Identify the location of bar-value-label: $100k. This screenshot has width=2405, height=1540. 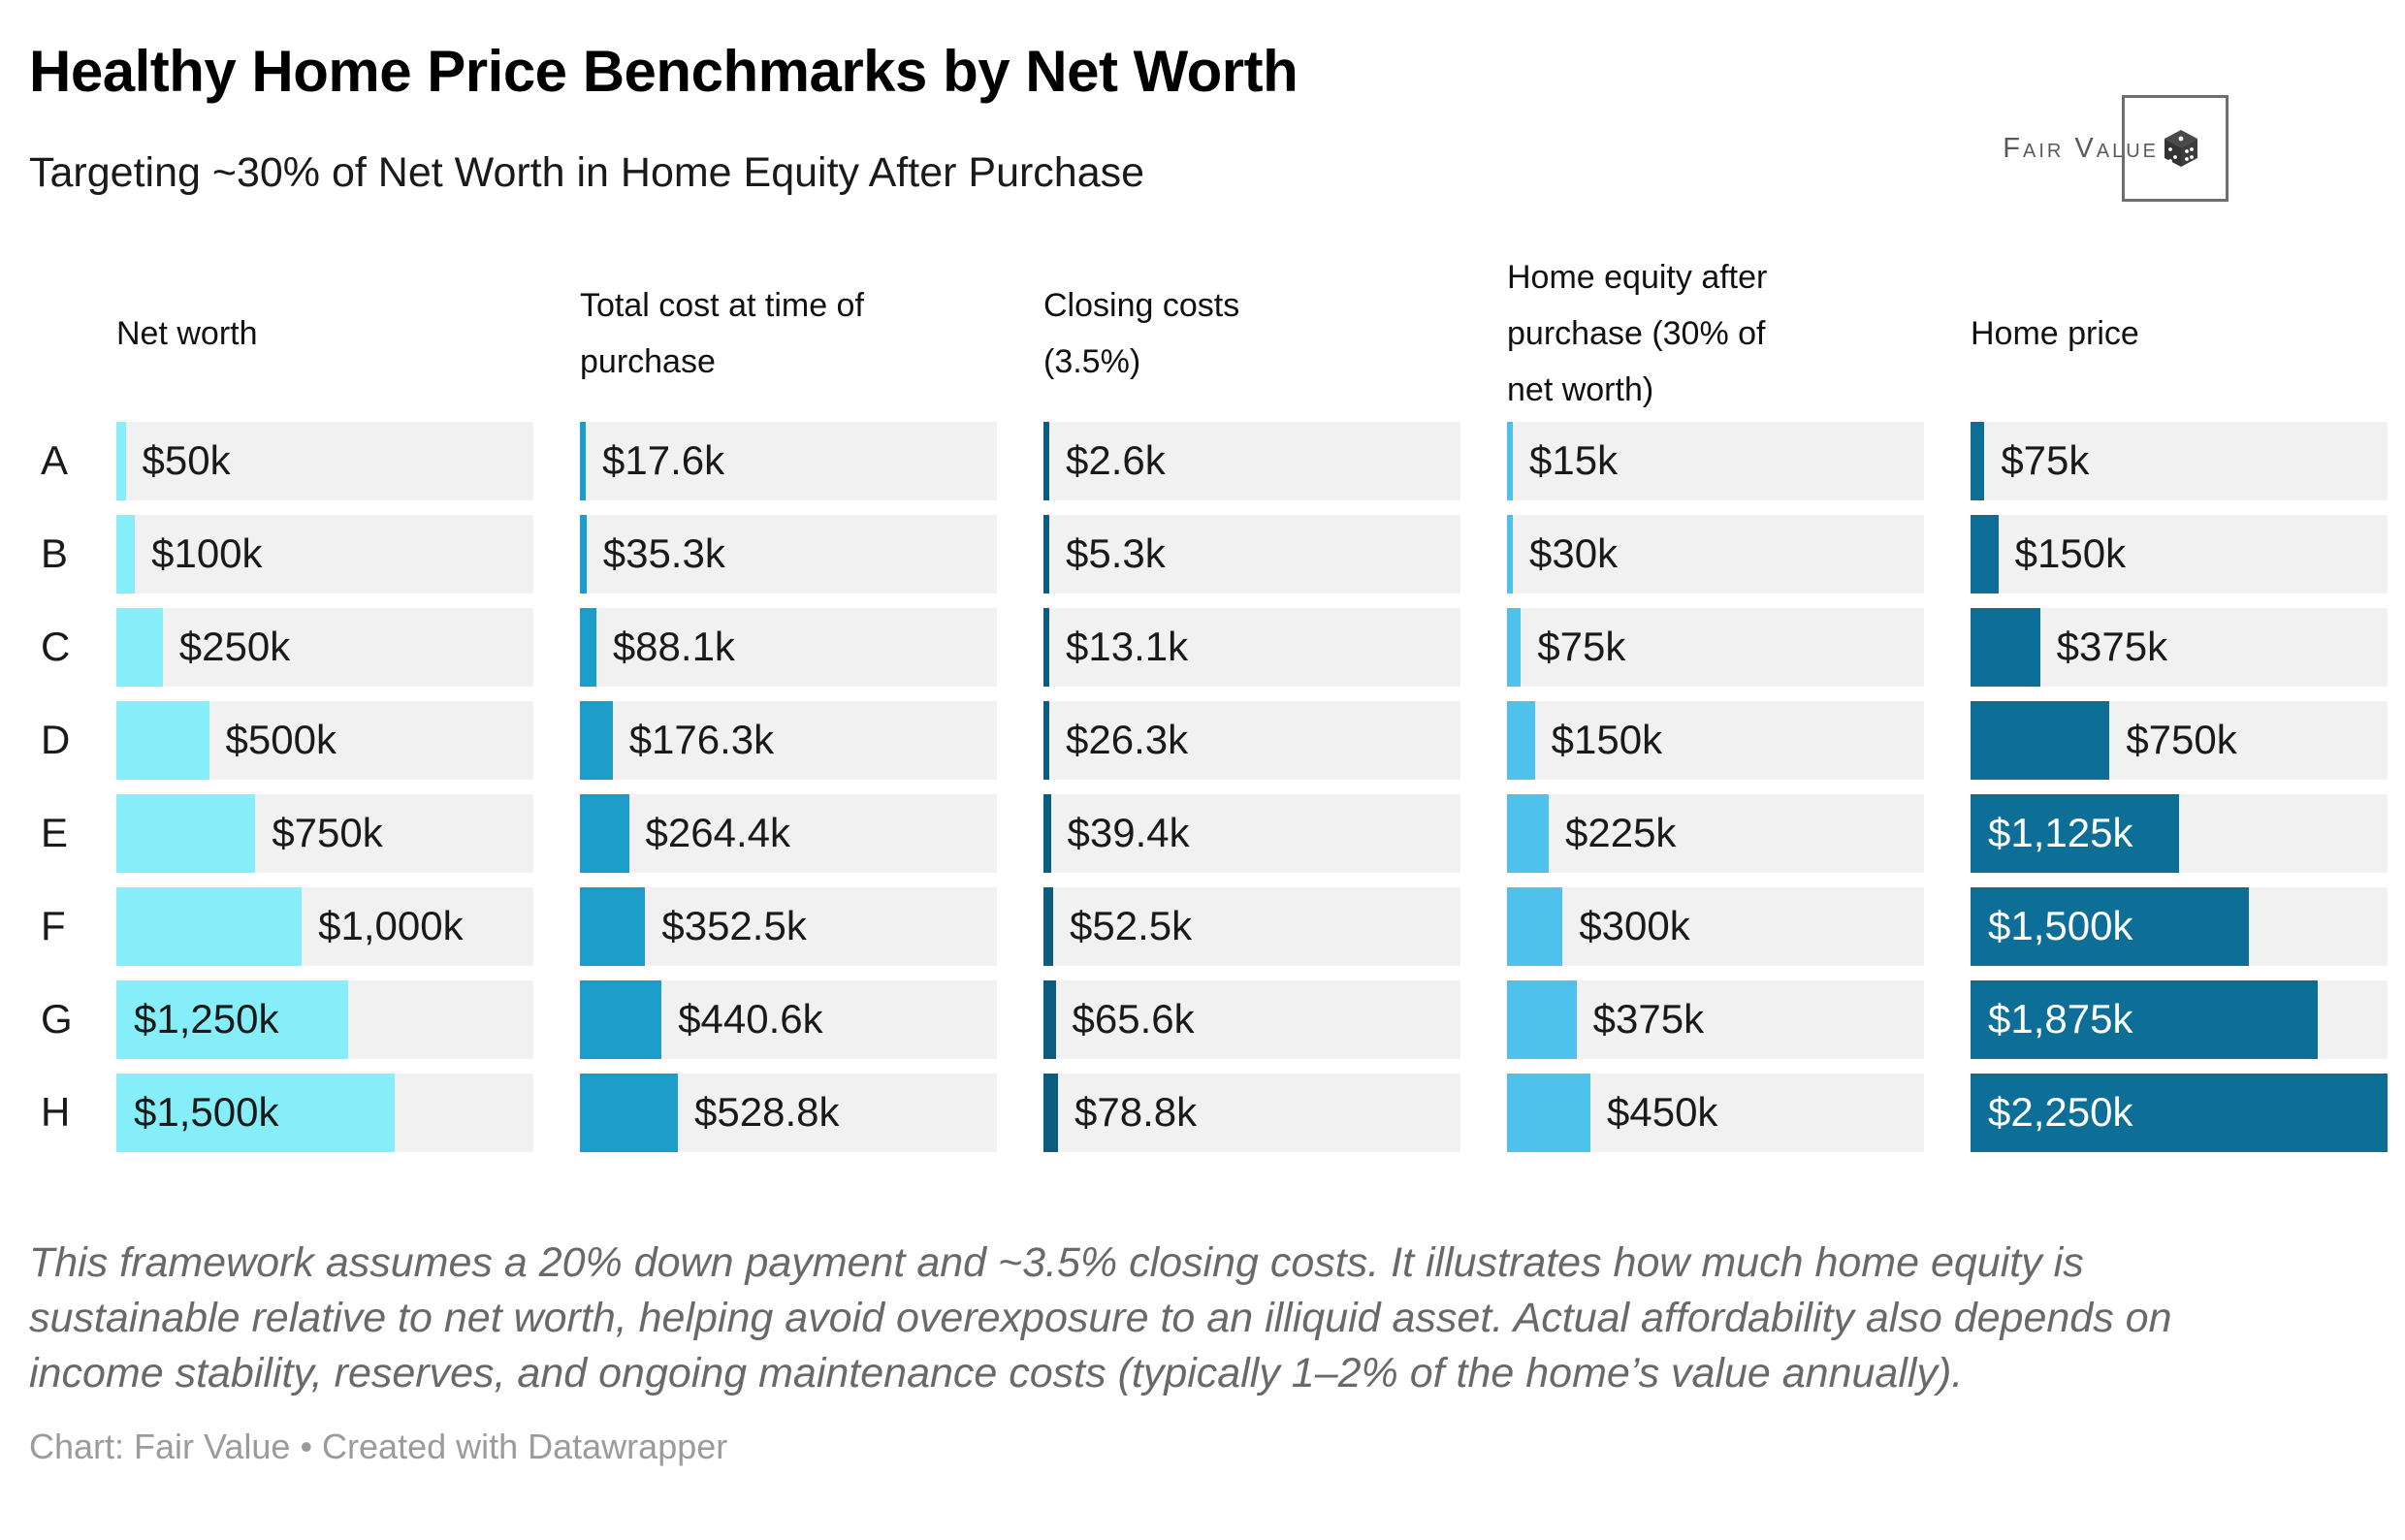
(207, 553).